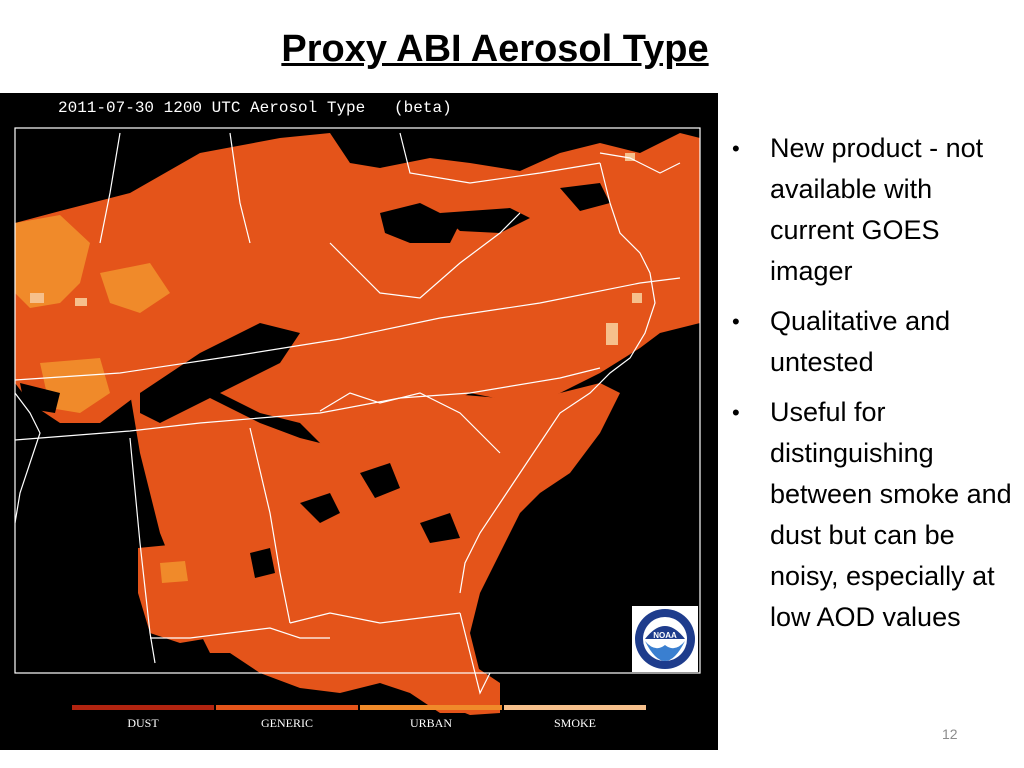 Image resolution: width=1024 pixels, height=768 pixels. I want to click on page-number: 12, so click(950, 734).